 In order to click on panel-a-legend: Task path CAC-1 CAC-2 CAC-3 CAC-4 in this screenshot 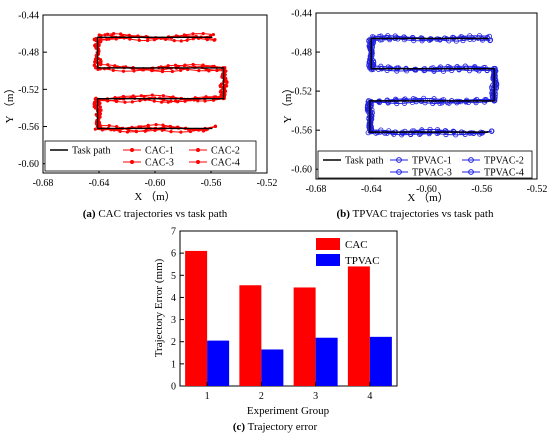, I will do `click(150, 156)`.